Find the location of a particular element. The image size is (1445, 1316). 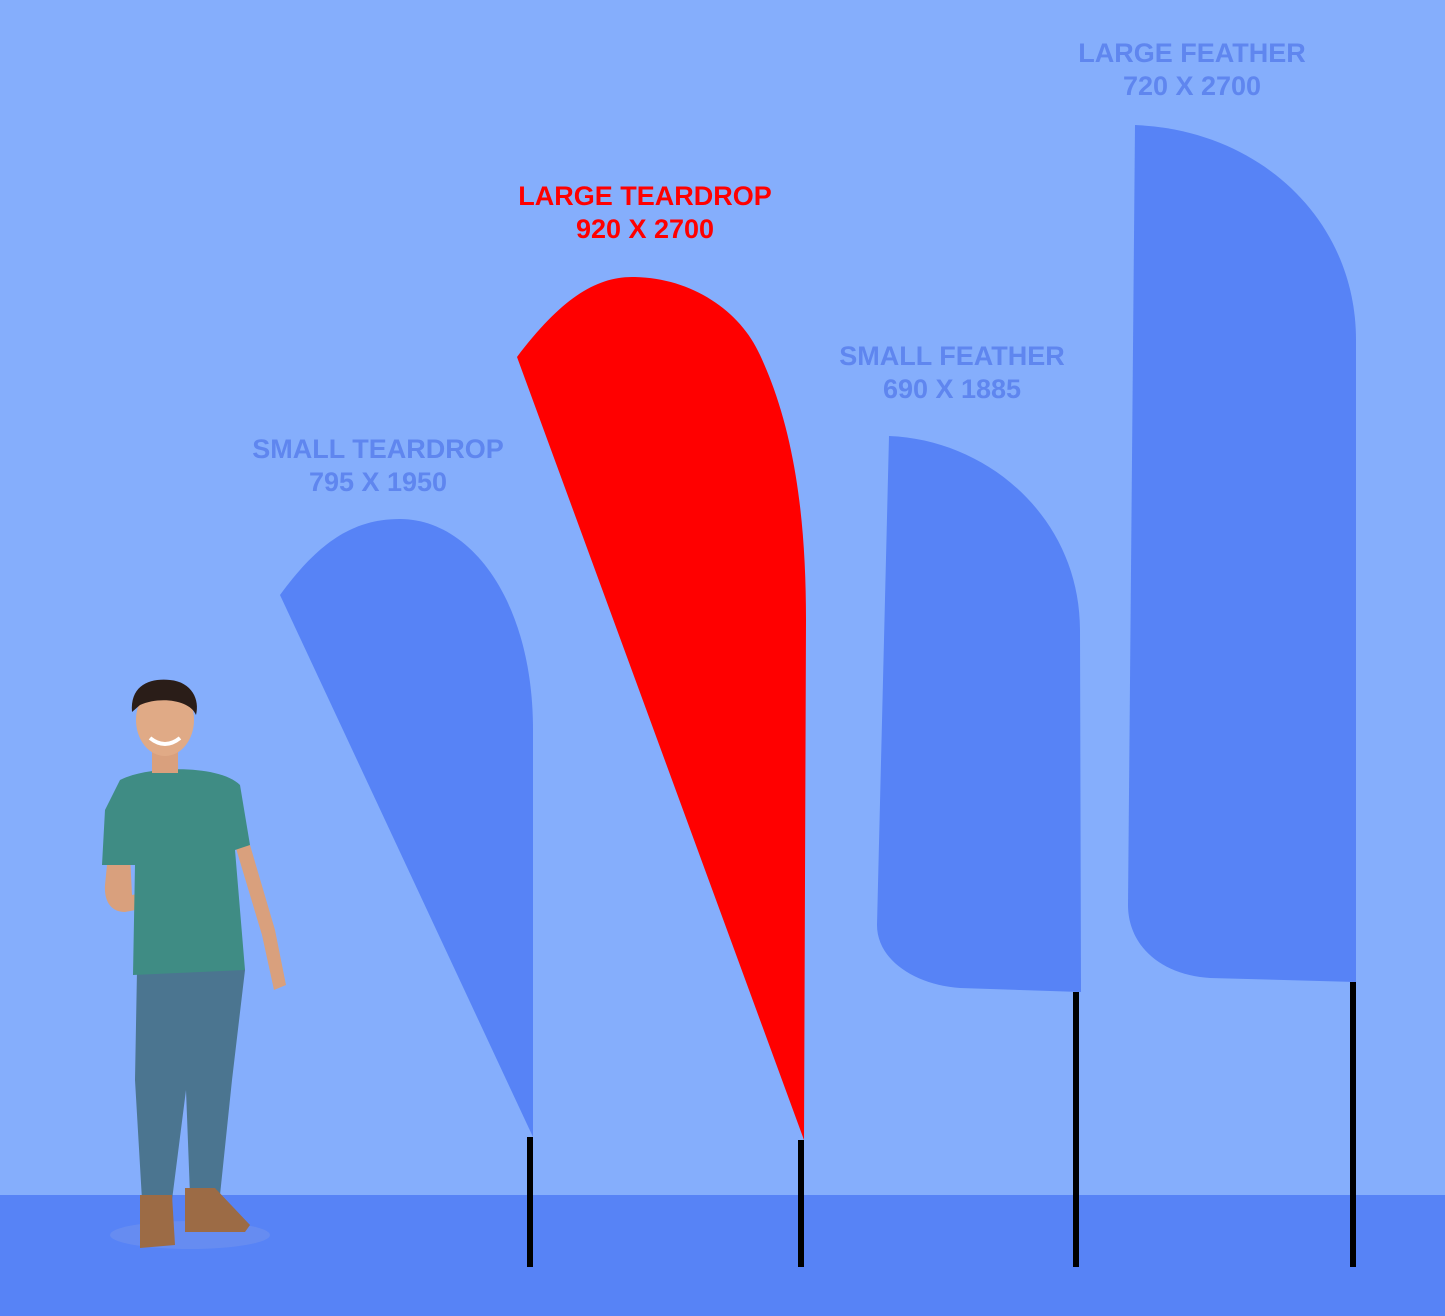

person-figure is located at coordinates (194, 964).